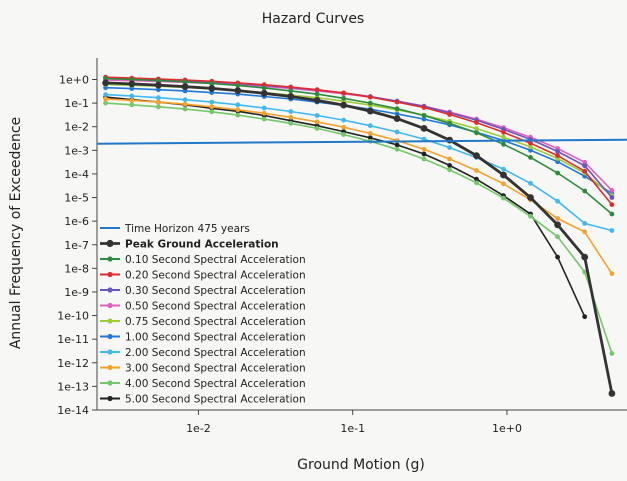 This screenshot has width=627, height=481. What do you see at coordinates (215, 338) in the screenshot?
I see `legend-label: 1.00 Second Spectral Acceleration` at bounding box center [215, 338].